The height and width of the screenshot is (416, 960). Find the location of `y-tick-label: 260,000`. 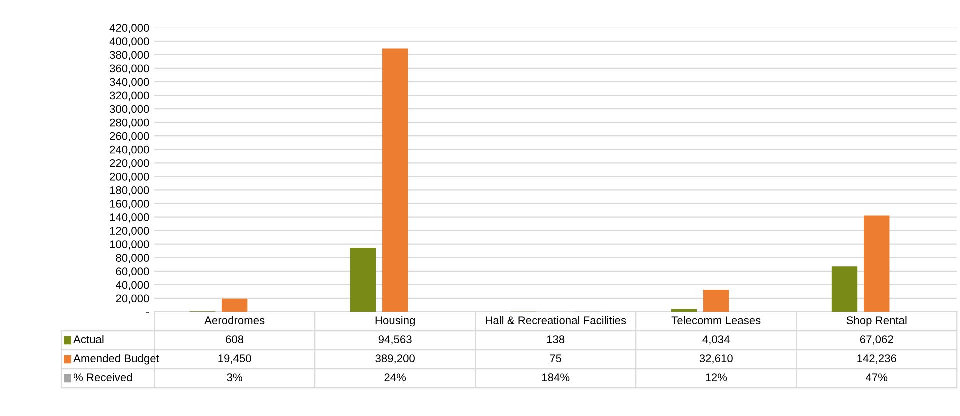

y-tick-label: 260,000 is located at coordinates (130, 137).